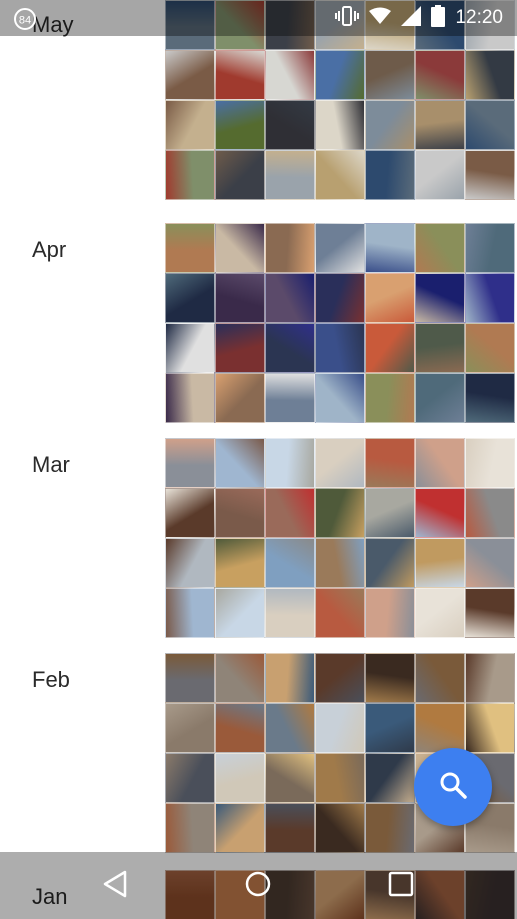 This screenshot has height=919, width=517. I want to click on home-button, so click(258, 886).